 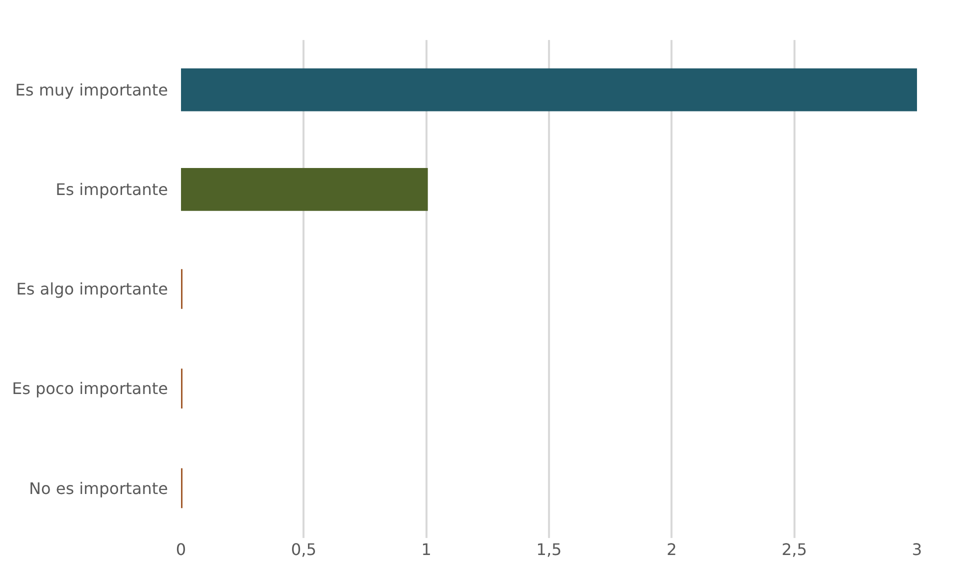 I want to click on y-tick-label: Es algo importante, so click(x=92, y=289).